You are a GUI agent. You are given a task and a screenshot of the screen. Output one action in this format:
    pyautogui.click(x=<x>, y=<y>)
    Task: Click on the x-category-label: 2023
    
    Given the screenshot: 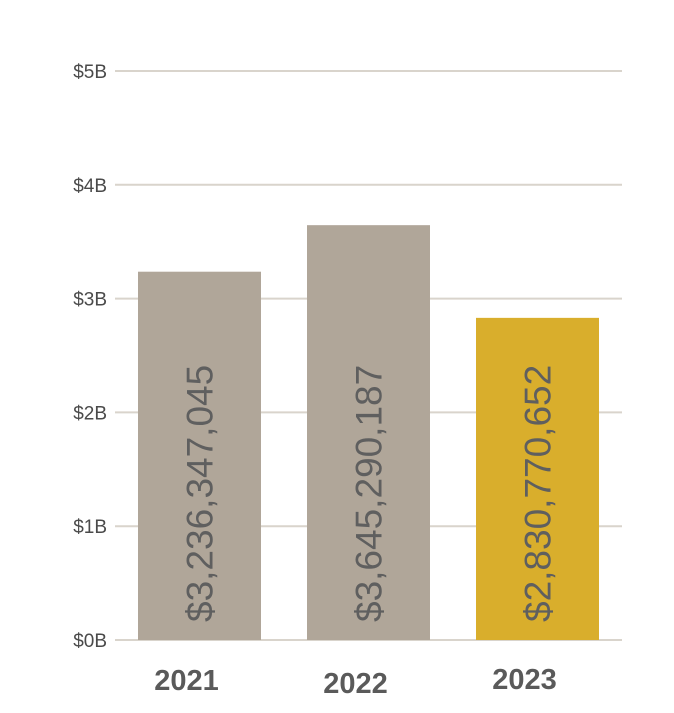 What is the action you would take?
    pyautogui.click(x=524, y=680)
    